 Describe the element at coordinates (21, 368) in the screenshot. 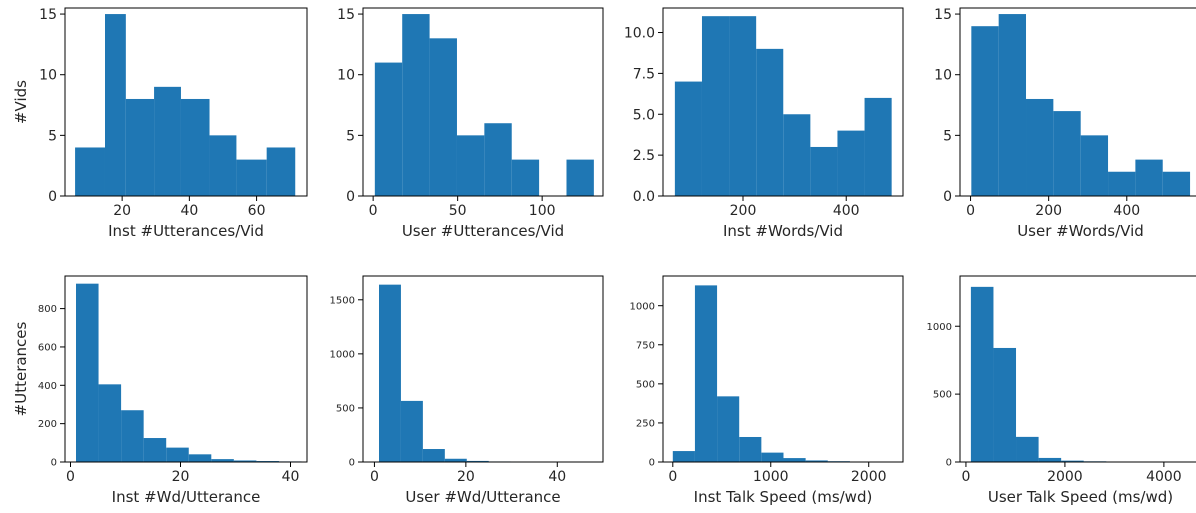

I see `y-axis-label: #Utterances` at that location.